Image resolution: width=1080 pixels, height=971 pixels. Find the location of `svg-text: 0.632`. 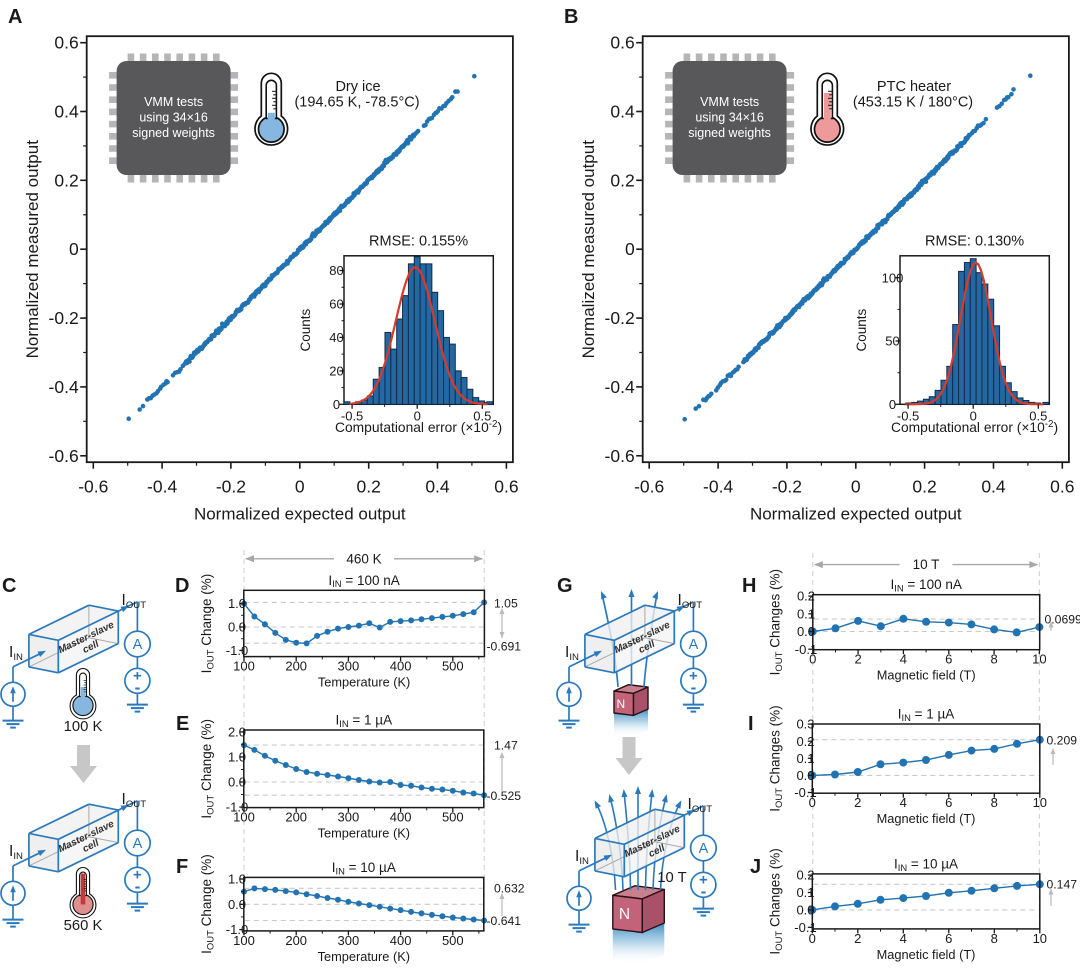

svg-text: 0.632 is located at coordinates (509, 889).